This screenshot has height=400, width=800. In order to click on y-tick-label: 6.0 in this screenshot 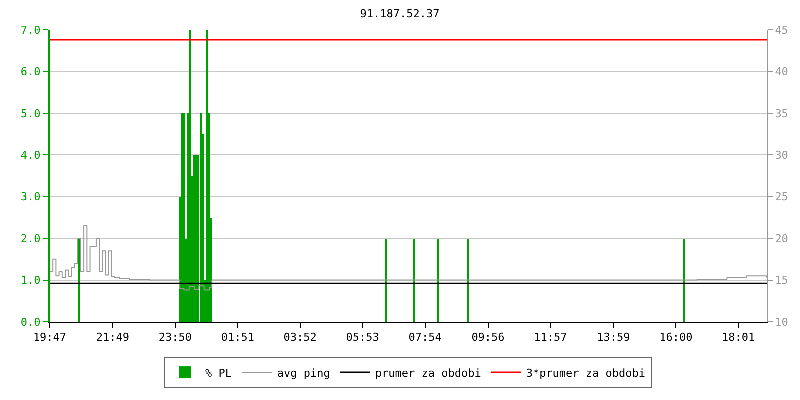, I will do `click(30, 72)`.